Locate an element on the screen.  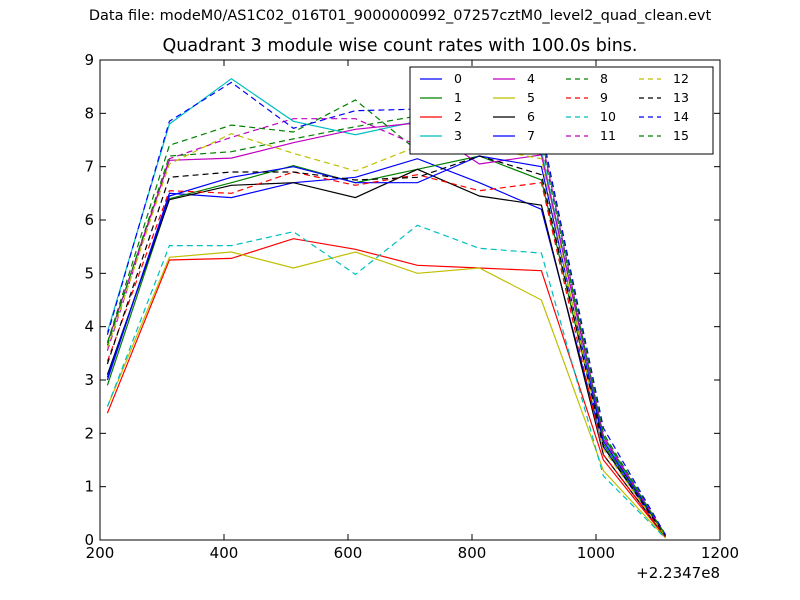
legend-label-11: 11 is located at coordinates (608, 135).